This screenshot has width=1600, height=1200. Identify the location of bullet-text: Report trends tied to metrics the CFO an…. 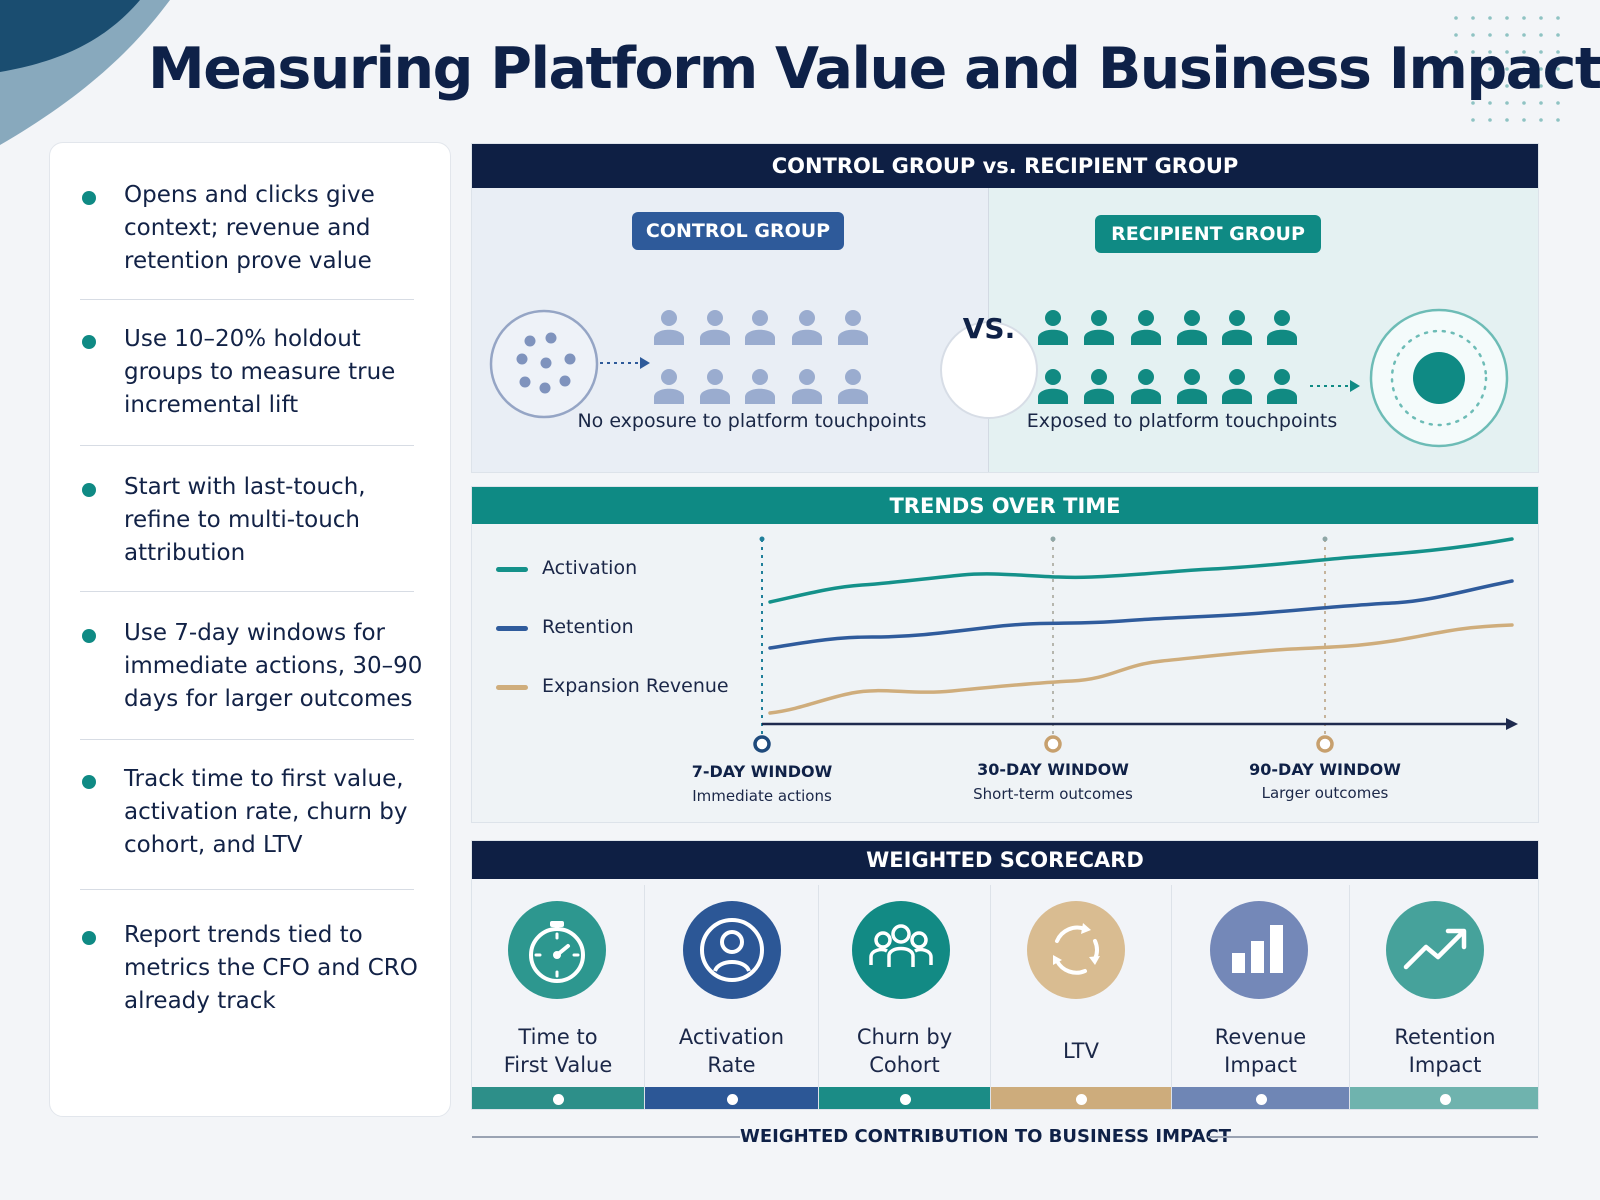
(271, 968).